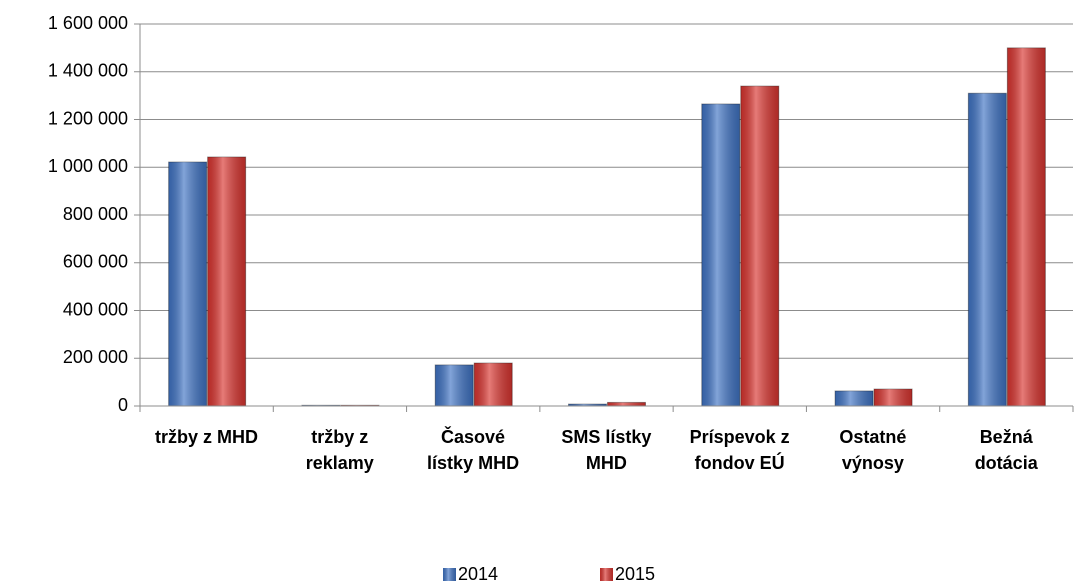 The height and width of the screenshot is (585, 1087). Describe the element at coordinates (473, 450) in the screenshot. I see `x-tick-label: Časové lístky MHD` at that location.